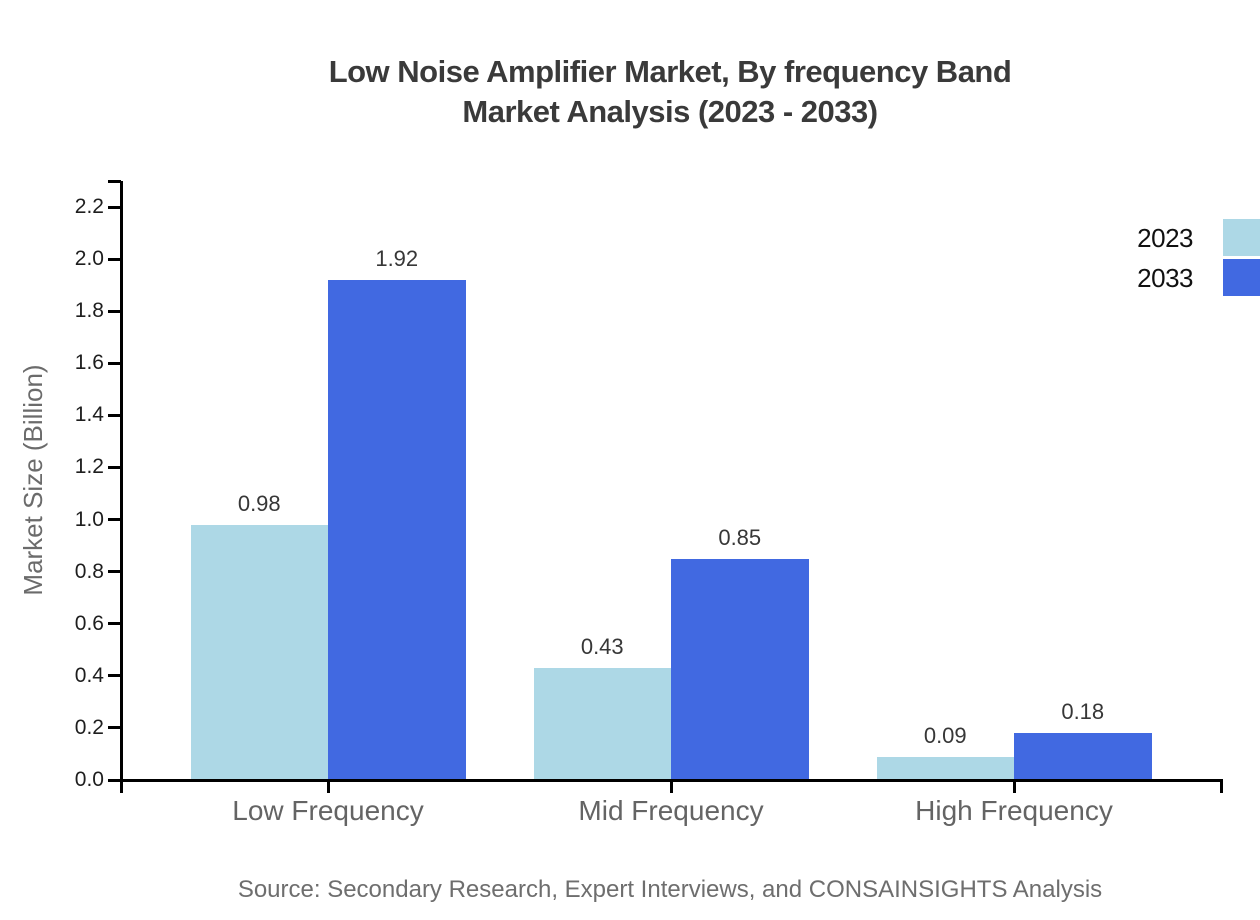 This screenshot has height=920, width=1260. What do you see at coordinates (114, 780) in the screenshot?
I see `y-tick-0.0` at bounding box center [114, 780].